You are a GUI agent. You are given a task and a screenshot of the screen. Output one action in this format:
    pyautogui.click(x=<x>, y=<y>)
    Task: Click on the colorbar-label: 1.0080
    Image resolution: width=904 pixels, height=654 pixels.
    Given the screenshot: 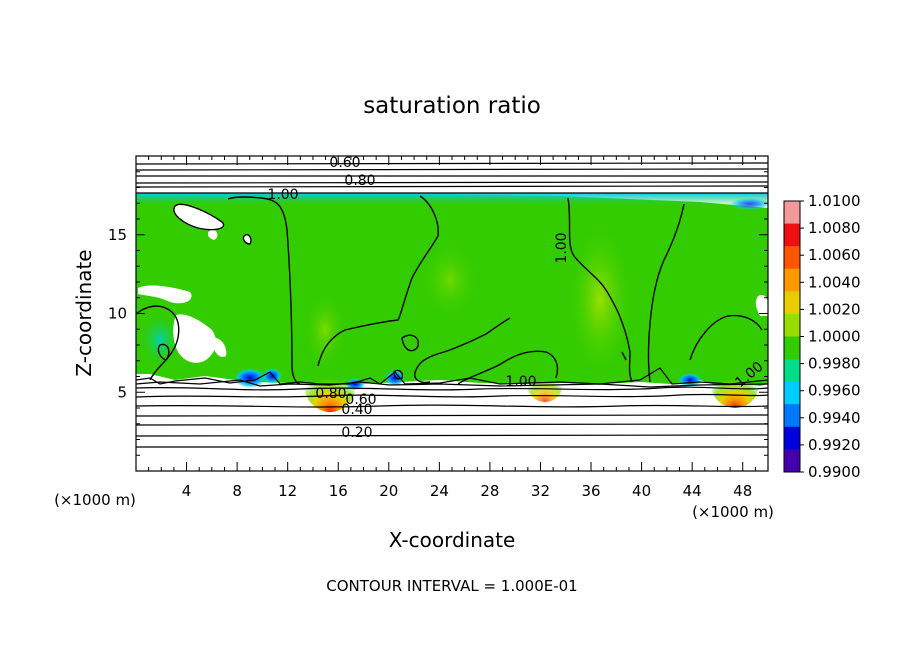 What is the action you would take?
    pyautogui.click(x=834, y=228)
    